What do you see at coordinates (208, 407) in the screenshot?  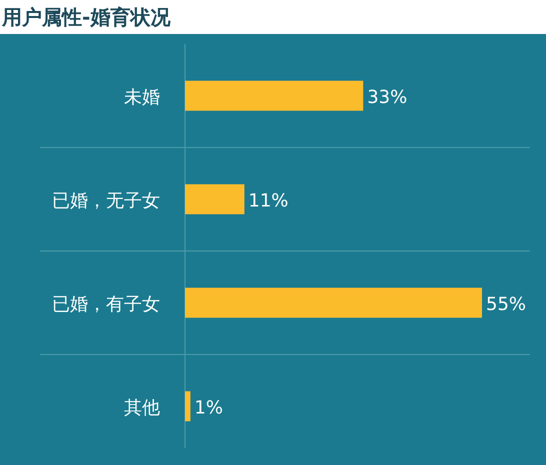 I see `data-label: 1%` at bounding box center [208, 407].